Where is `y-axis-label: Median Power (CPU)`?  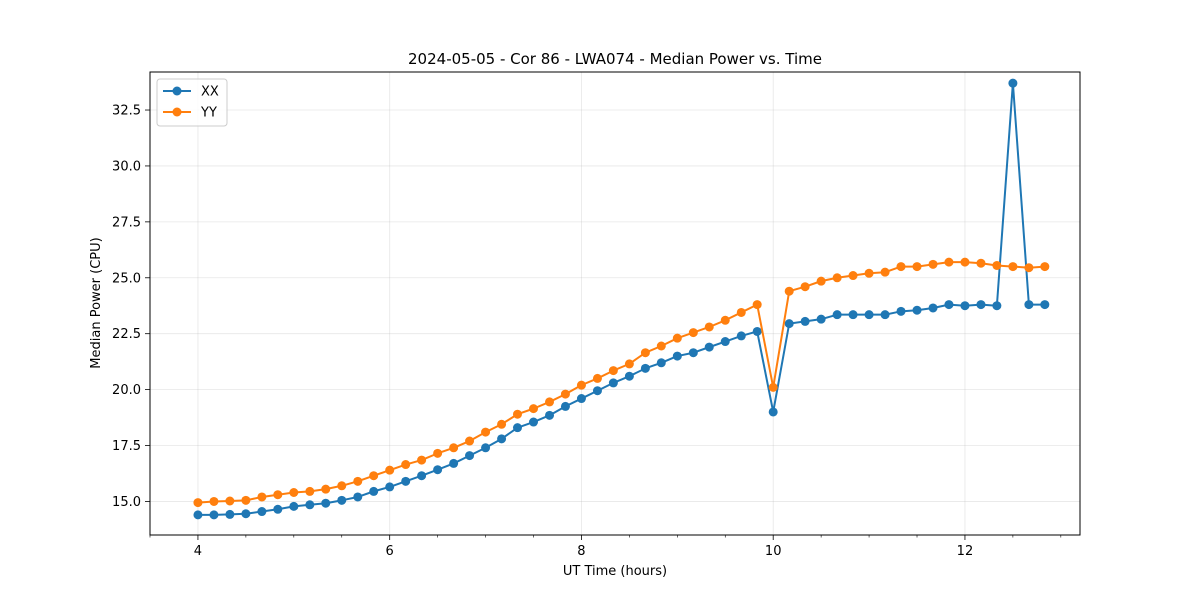
y-axis-label: Median Power (CPU) is located at coordinates (96, 302).